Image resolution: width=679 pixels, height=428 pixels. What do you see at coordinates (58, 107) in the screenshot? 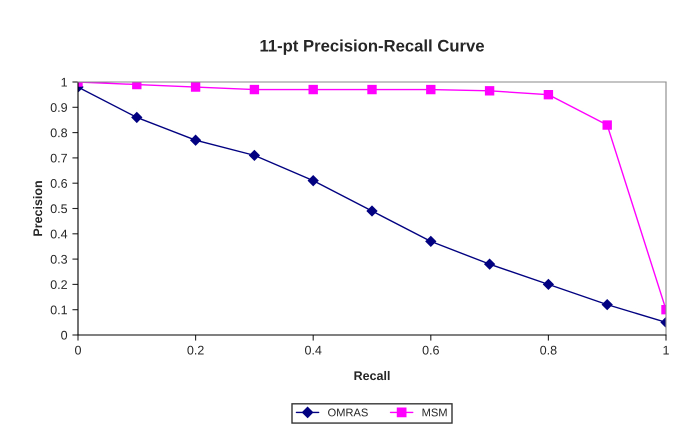
I see `y-tick-label: 0.9` at bounding box center [58, 107].